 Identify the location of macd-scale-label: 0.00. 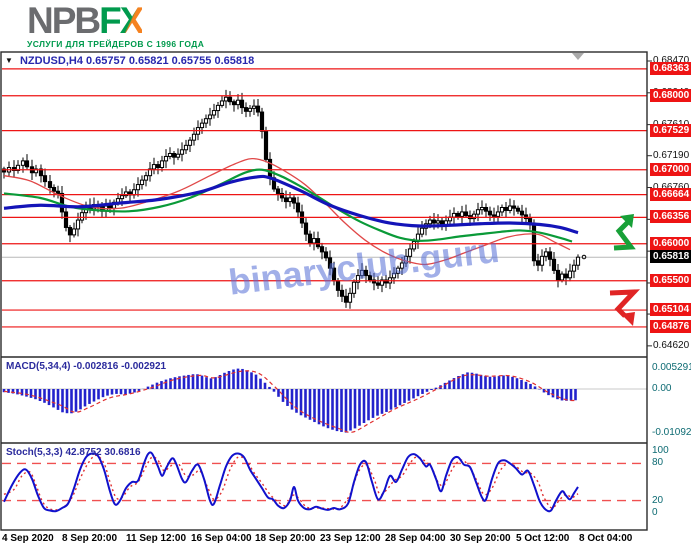
(662, 388).